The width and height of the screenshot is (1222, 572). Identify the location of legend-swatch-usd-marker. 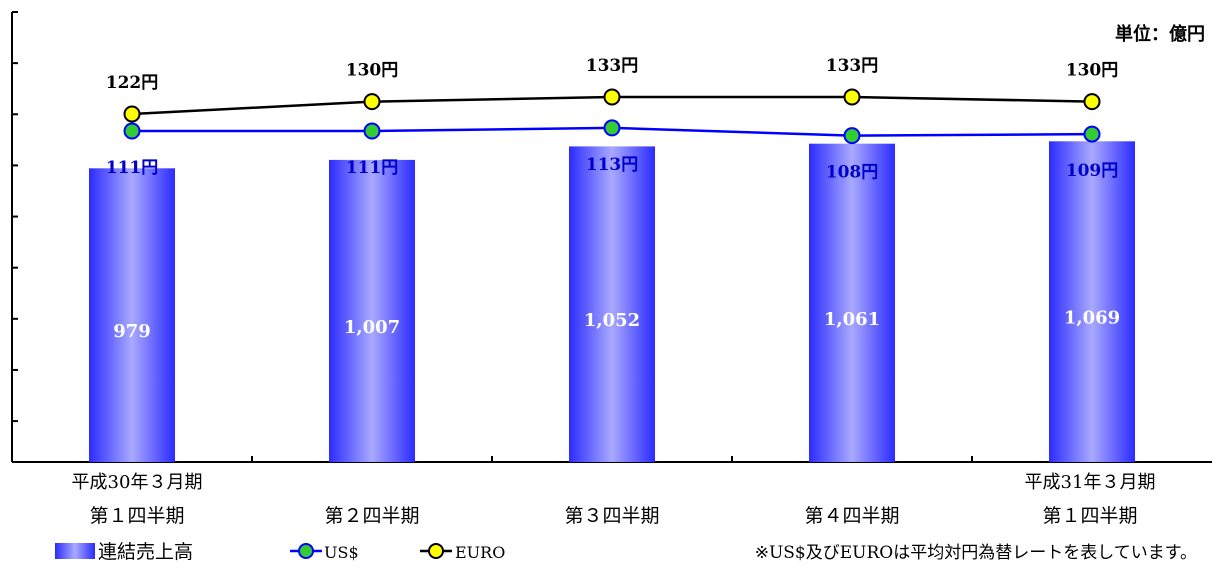
(306, 551).